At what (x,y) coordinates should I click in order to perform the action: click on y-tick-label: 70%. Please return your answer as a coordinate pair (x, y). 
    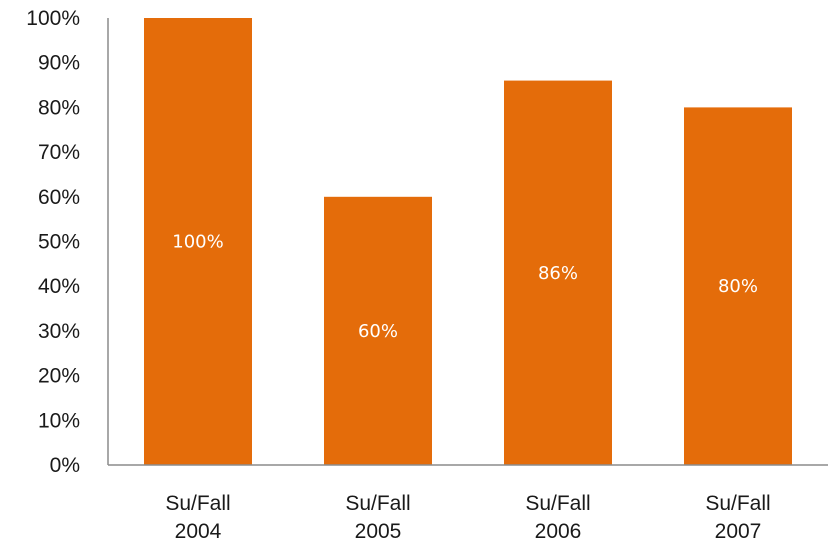
    Looking at the image, I should click on (59, 152).